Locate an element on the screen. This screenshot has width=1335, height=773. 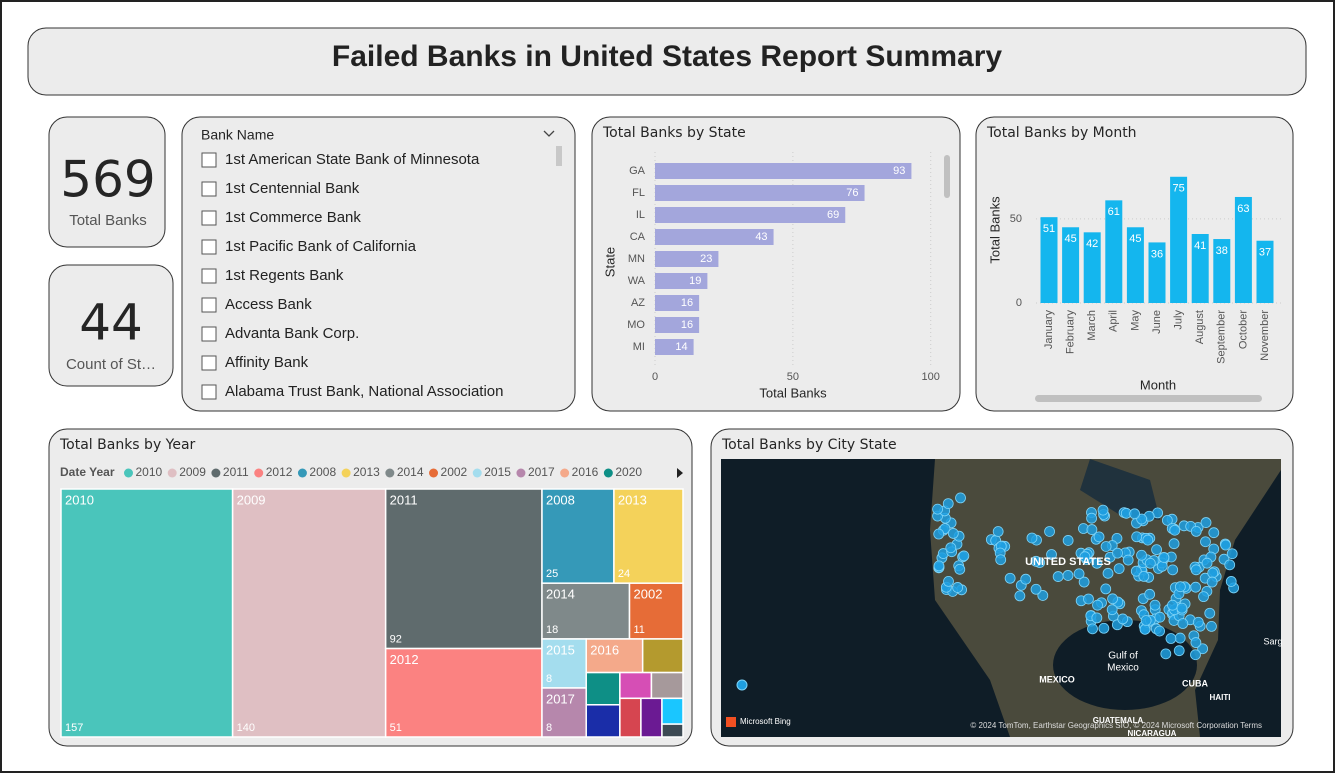
slicer-item: Access Bank is located at coordinates (268, 304).